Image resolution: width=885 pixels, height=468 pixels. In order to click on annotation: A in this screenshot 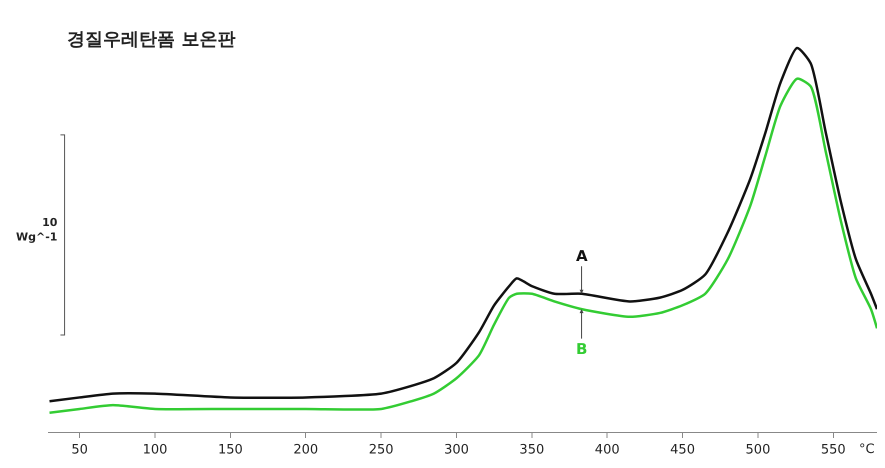, I will do `click(582, 256)`.